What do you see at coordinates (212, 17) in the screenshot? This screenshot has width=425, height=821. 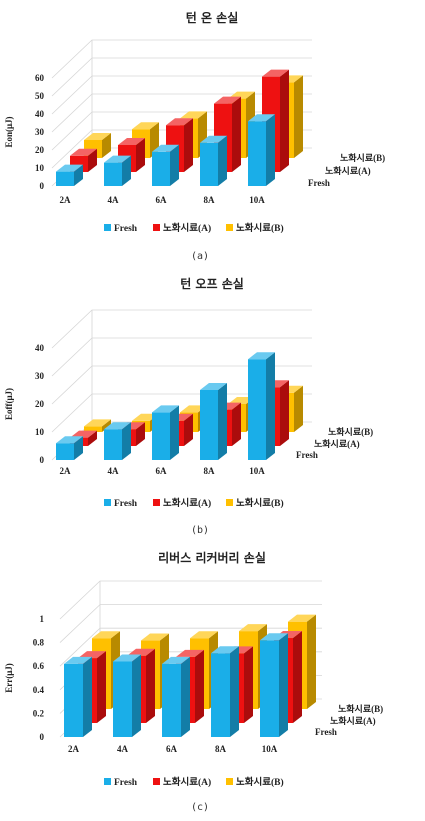 I see `chart-title: 턴 온 손실` at bounding box center [212, 17].